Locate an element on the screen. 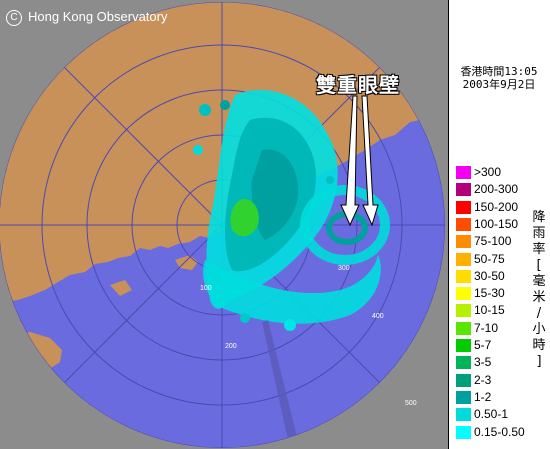 The image size is (550, 449). range-label-500: 500 is located at coordinates (411, 403).